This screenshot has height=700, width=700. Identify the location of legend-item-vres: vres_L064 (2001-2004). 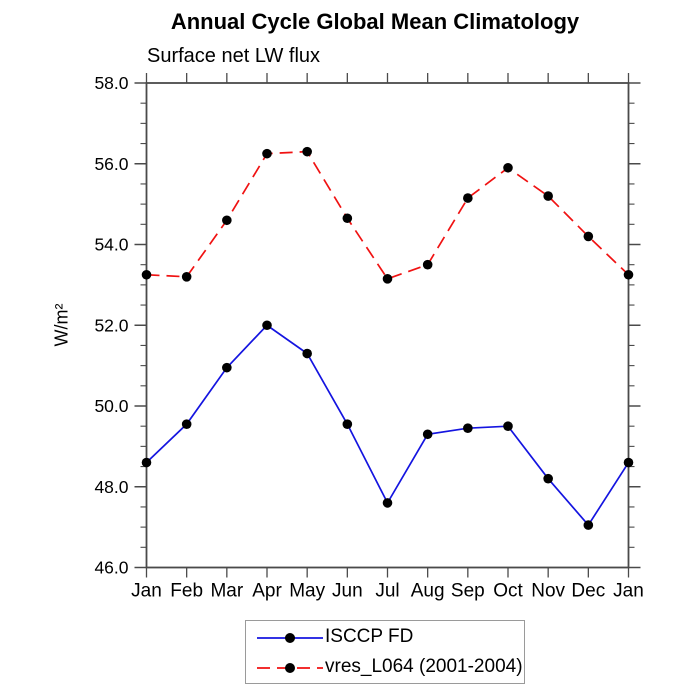
(385, 667).